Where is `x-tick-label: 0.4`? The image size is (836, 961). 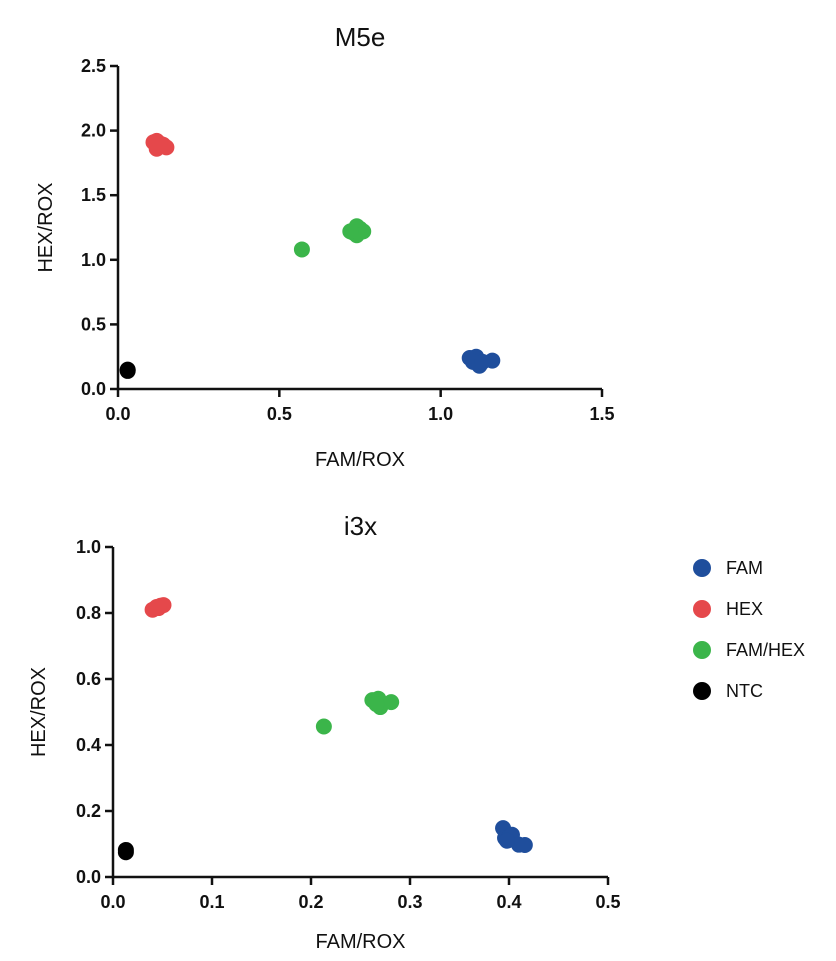
x-tick-label: 0.4 is located at coordinates (508, 902).